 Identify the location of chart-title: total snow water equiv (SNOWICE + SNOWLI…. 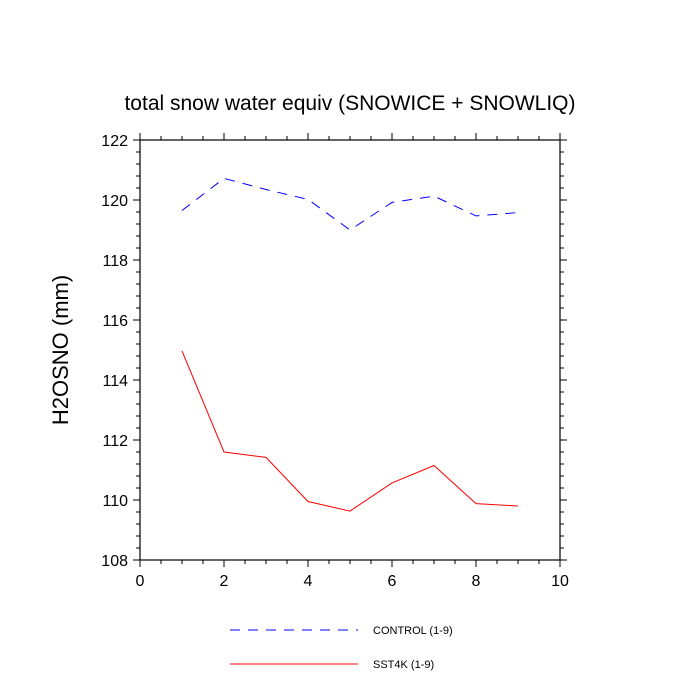
(349, 103).